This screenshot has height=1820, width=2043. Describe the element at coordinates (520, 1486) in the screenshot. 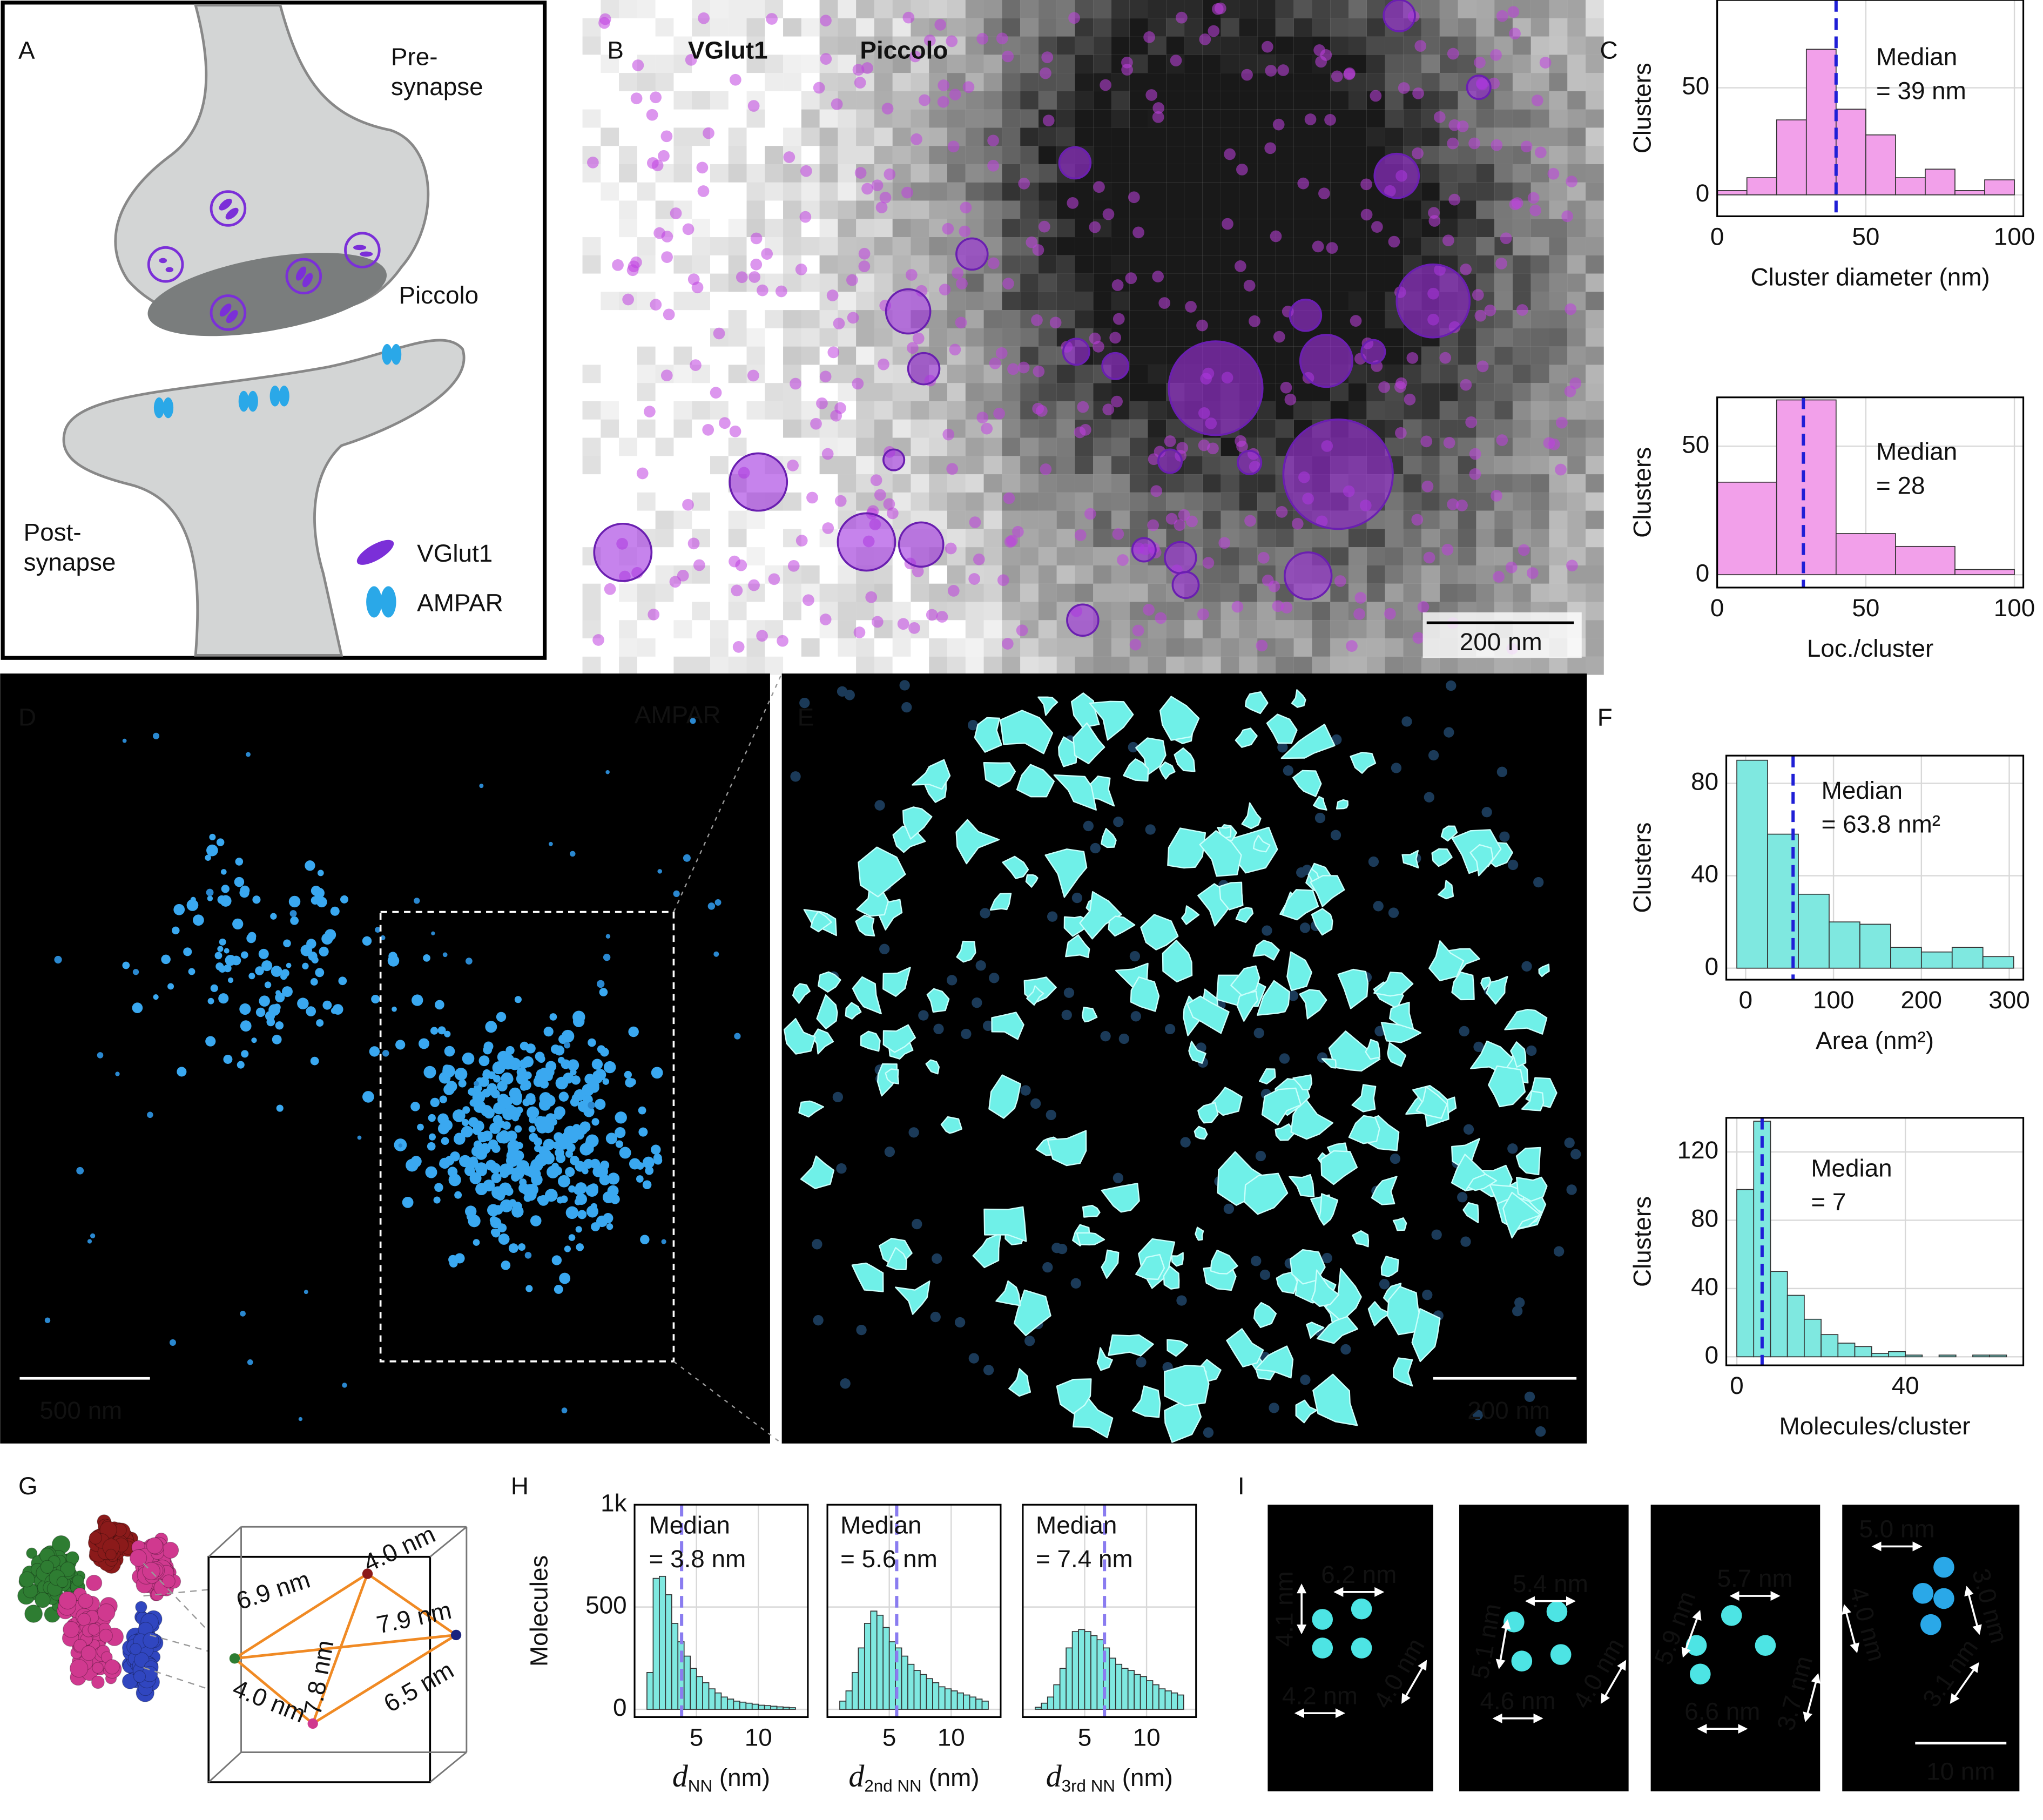

I see `panel-letter: H` at that location.